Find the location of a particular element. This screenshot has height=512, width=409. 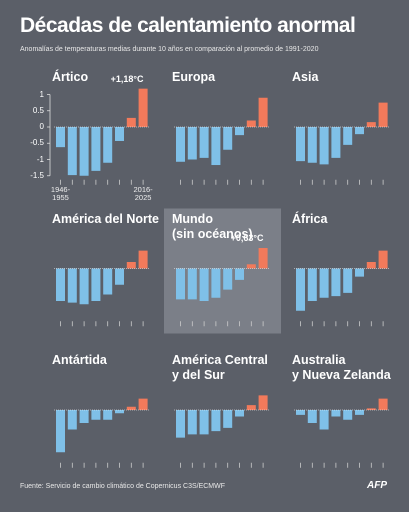

panel-title: Mundo is located at coordinates (192, 218).